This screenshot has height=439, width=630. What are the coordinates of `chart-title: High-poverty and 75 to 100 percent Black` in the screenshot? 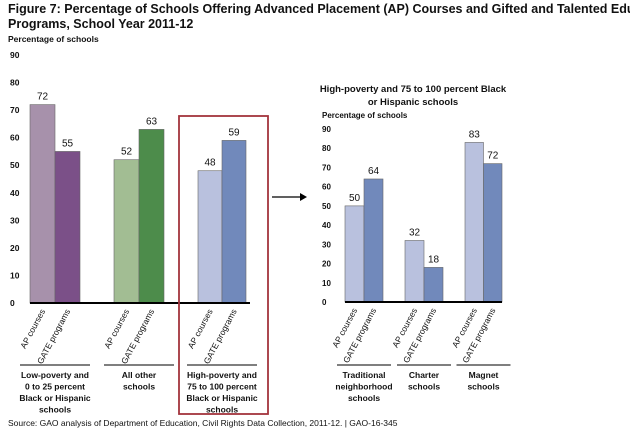 It's located at (413, 89).